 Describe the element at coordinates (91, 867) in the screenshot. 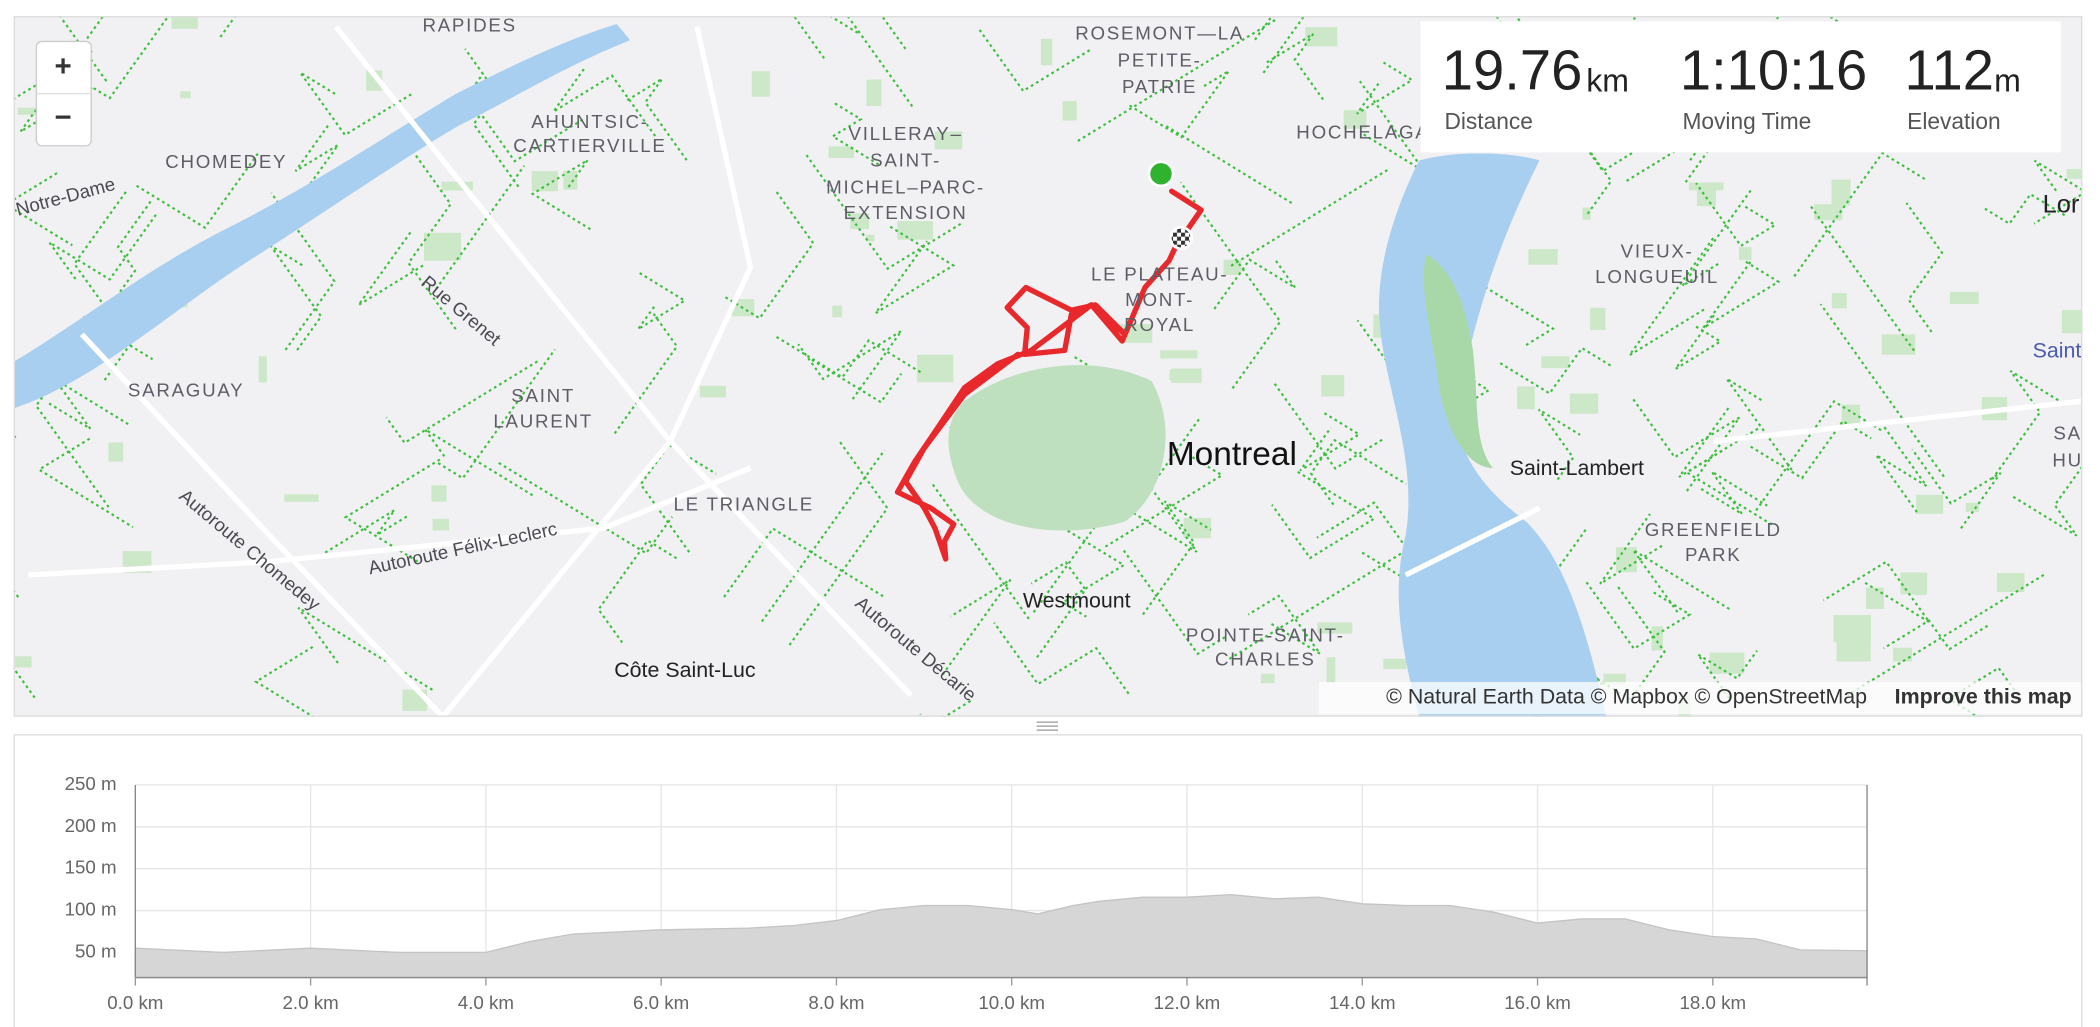

I see `y-tick-label: 150 m` at that location.